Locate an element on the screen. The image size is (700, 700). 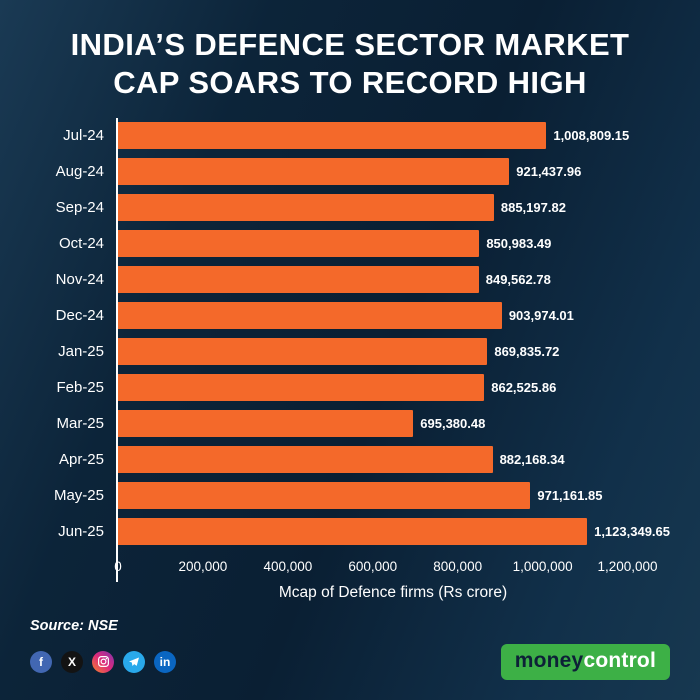
x-tick-label: 0 is located at coordinates (118, 566).